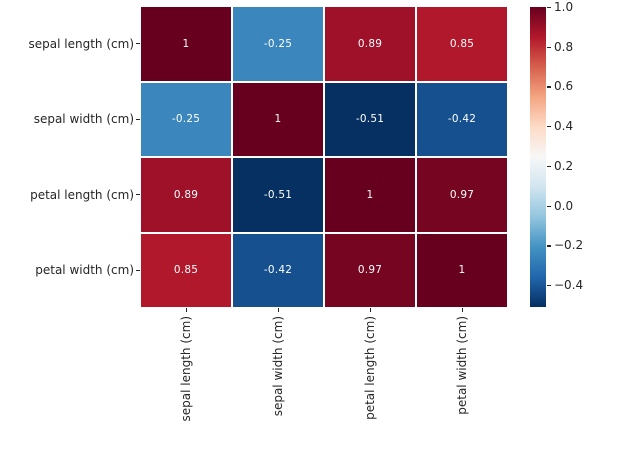 This screenshot has width=622, height=472. I want to click on x-tick-label: petal width (cm), so click(462, 365).